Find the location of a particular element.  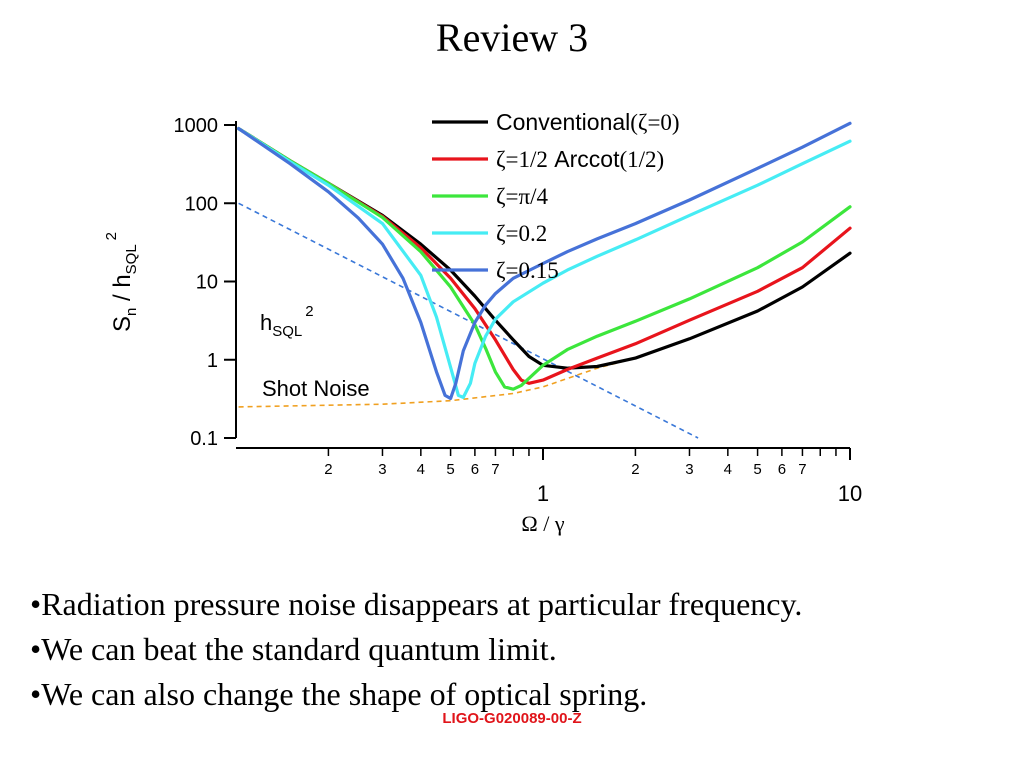

shot-noise-annotation: Shot Noise is located at coordinates (316, 388).